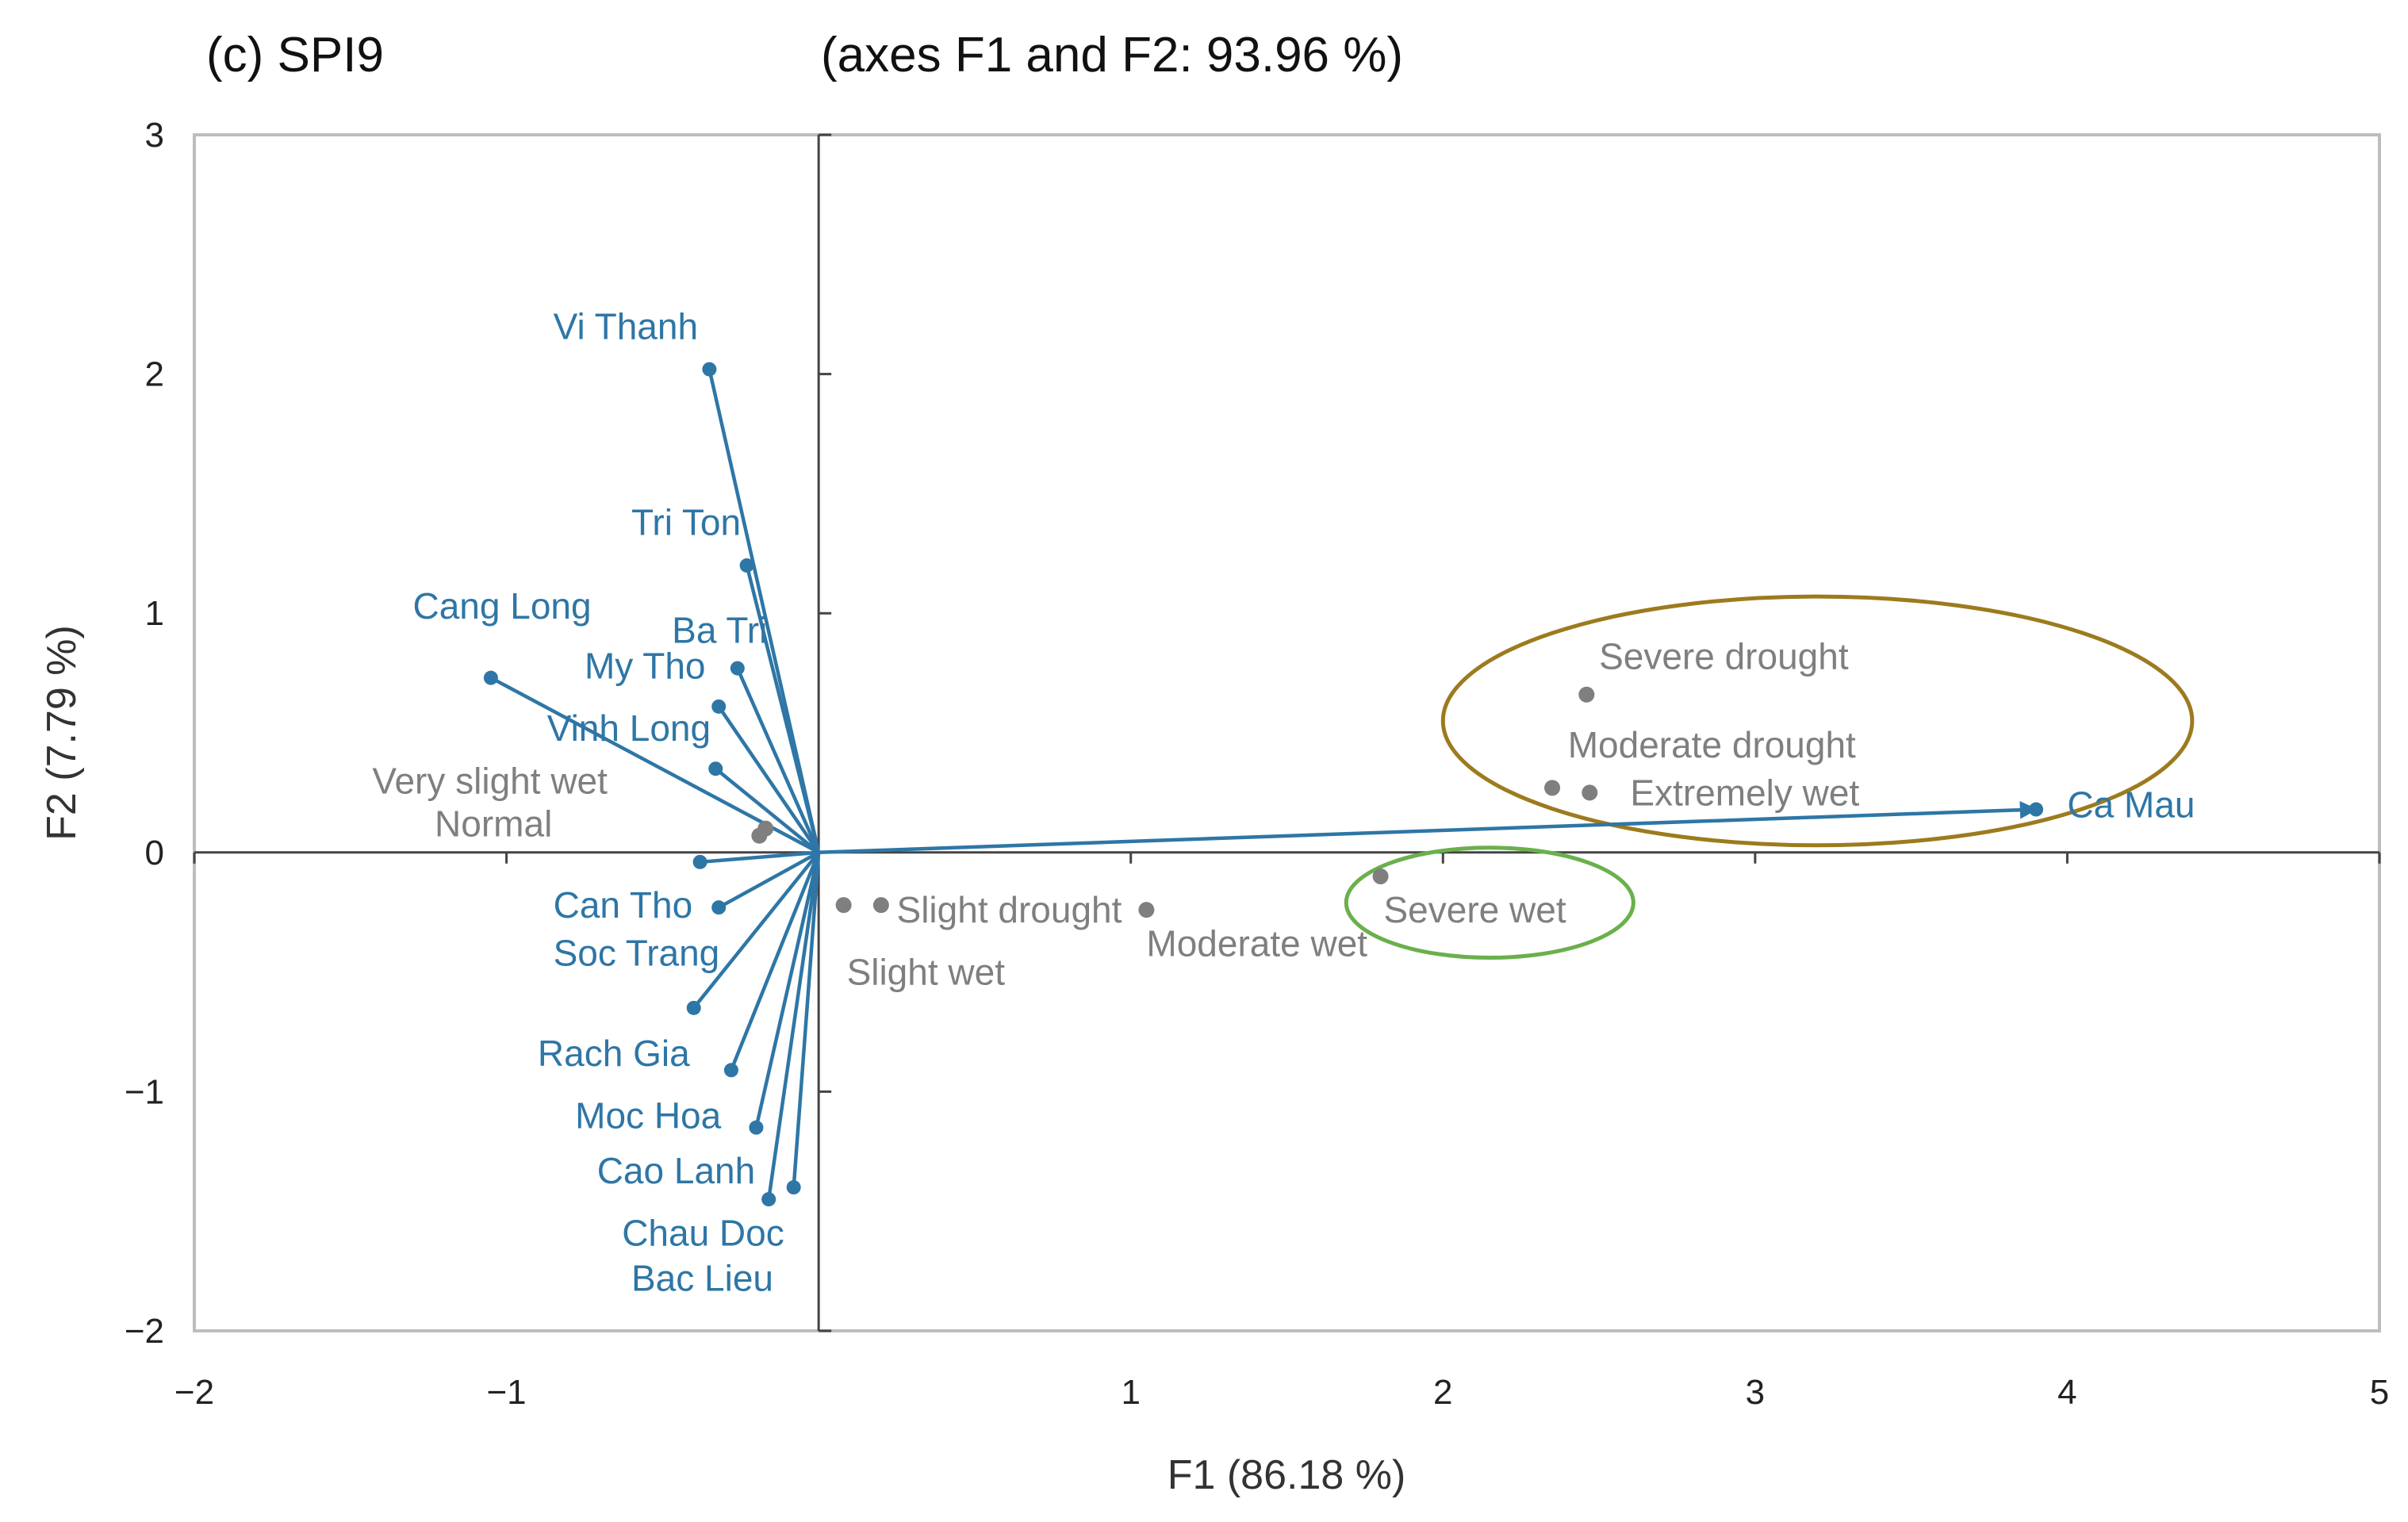 Image resolution: width=2408 pixels, height=1522 pixels. Describe the element at coordinates (709, 369) in the screenshot. I see `vector-tip-vi-thanh` at that location.